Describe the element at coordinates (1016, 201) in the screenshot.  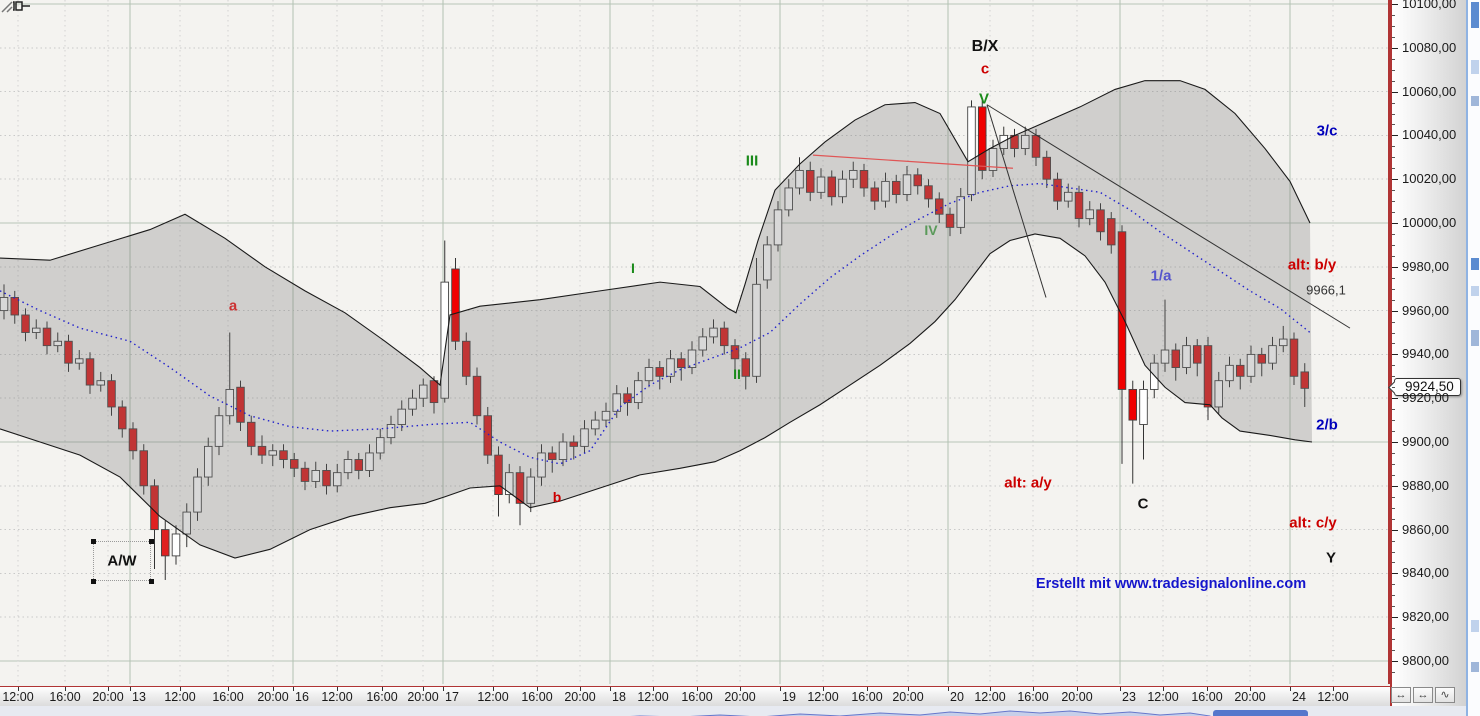
I see `black-wedge-line` at that location.